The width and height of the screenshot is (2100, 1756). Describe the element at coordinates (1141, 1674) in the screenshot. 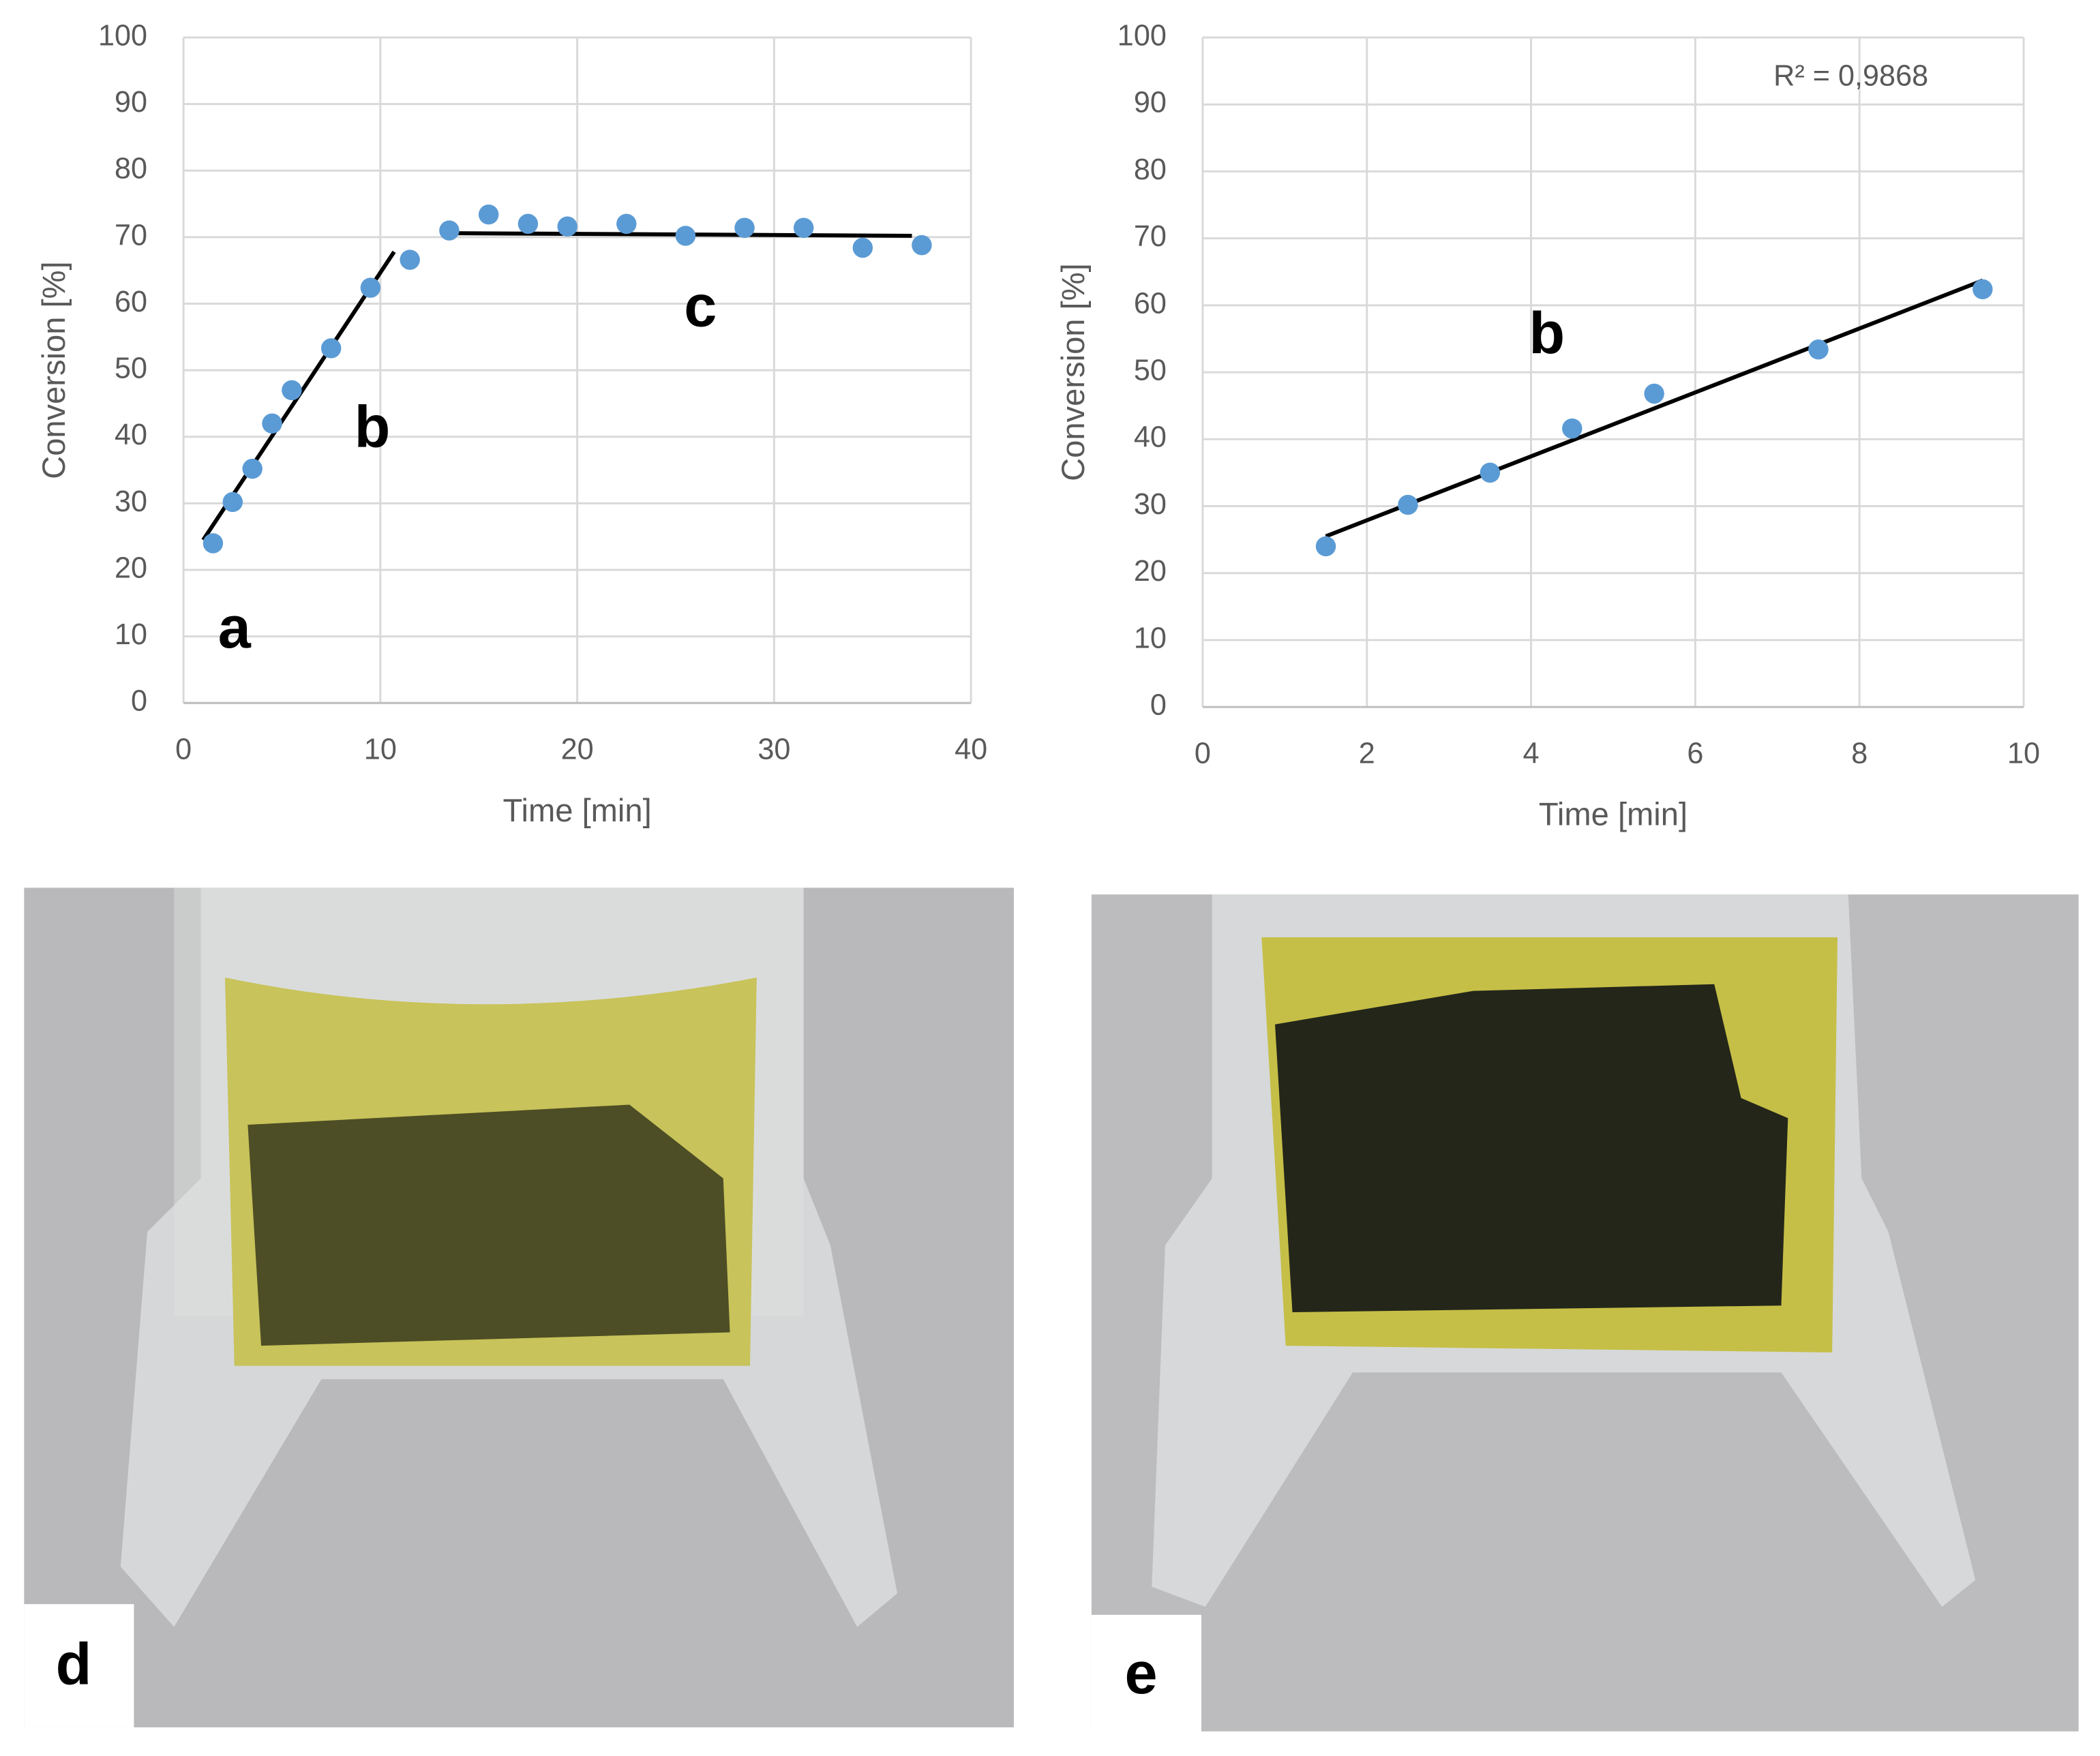

I see `photo-label: e` at that location.